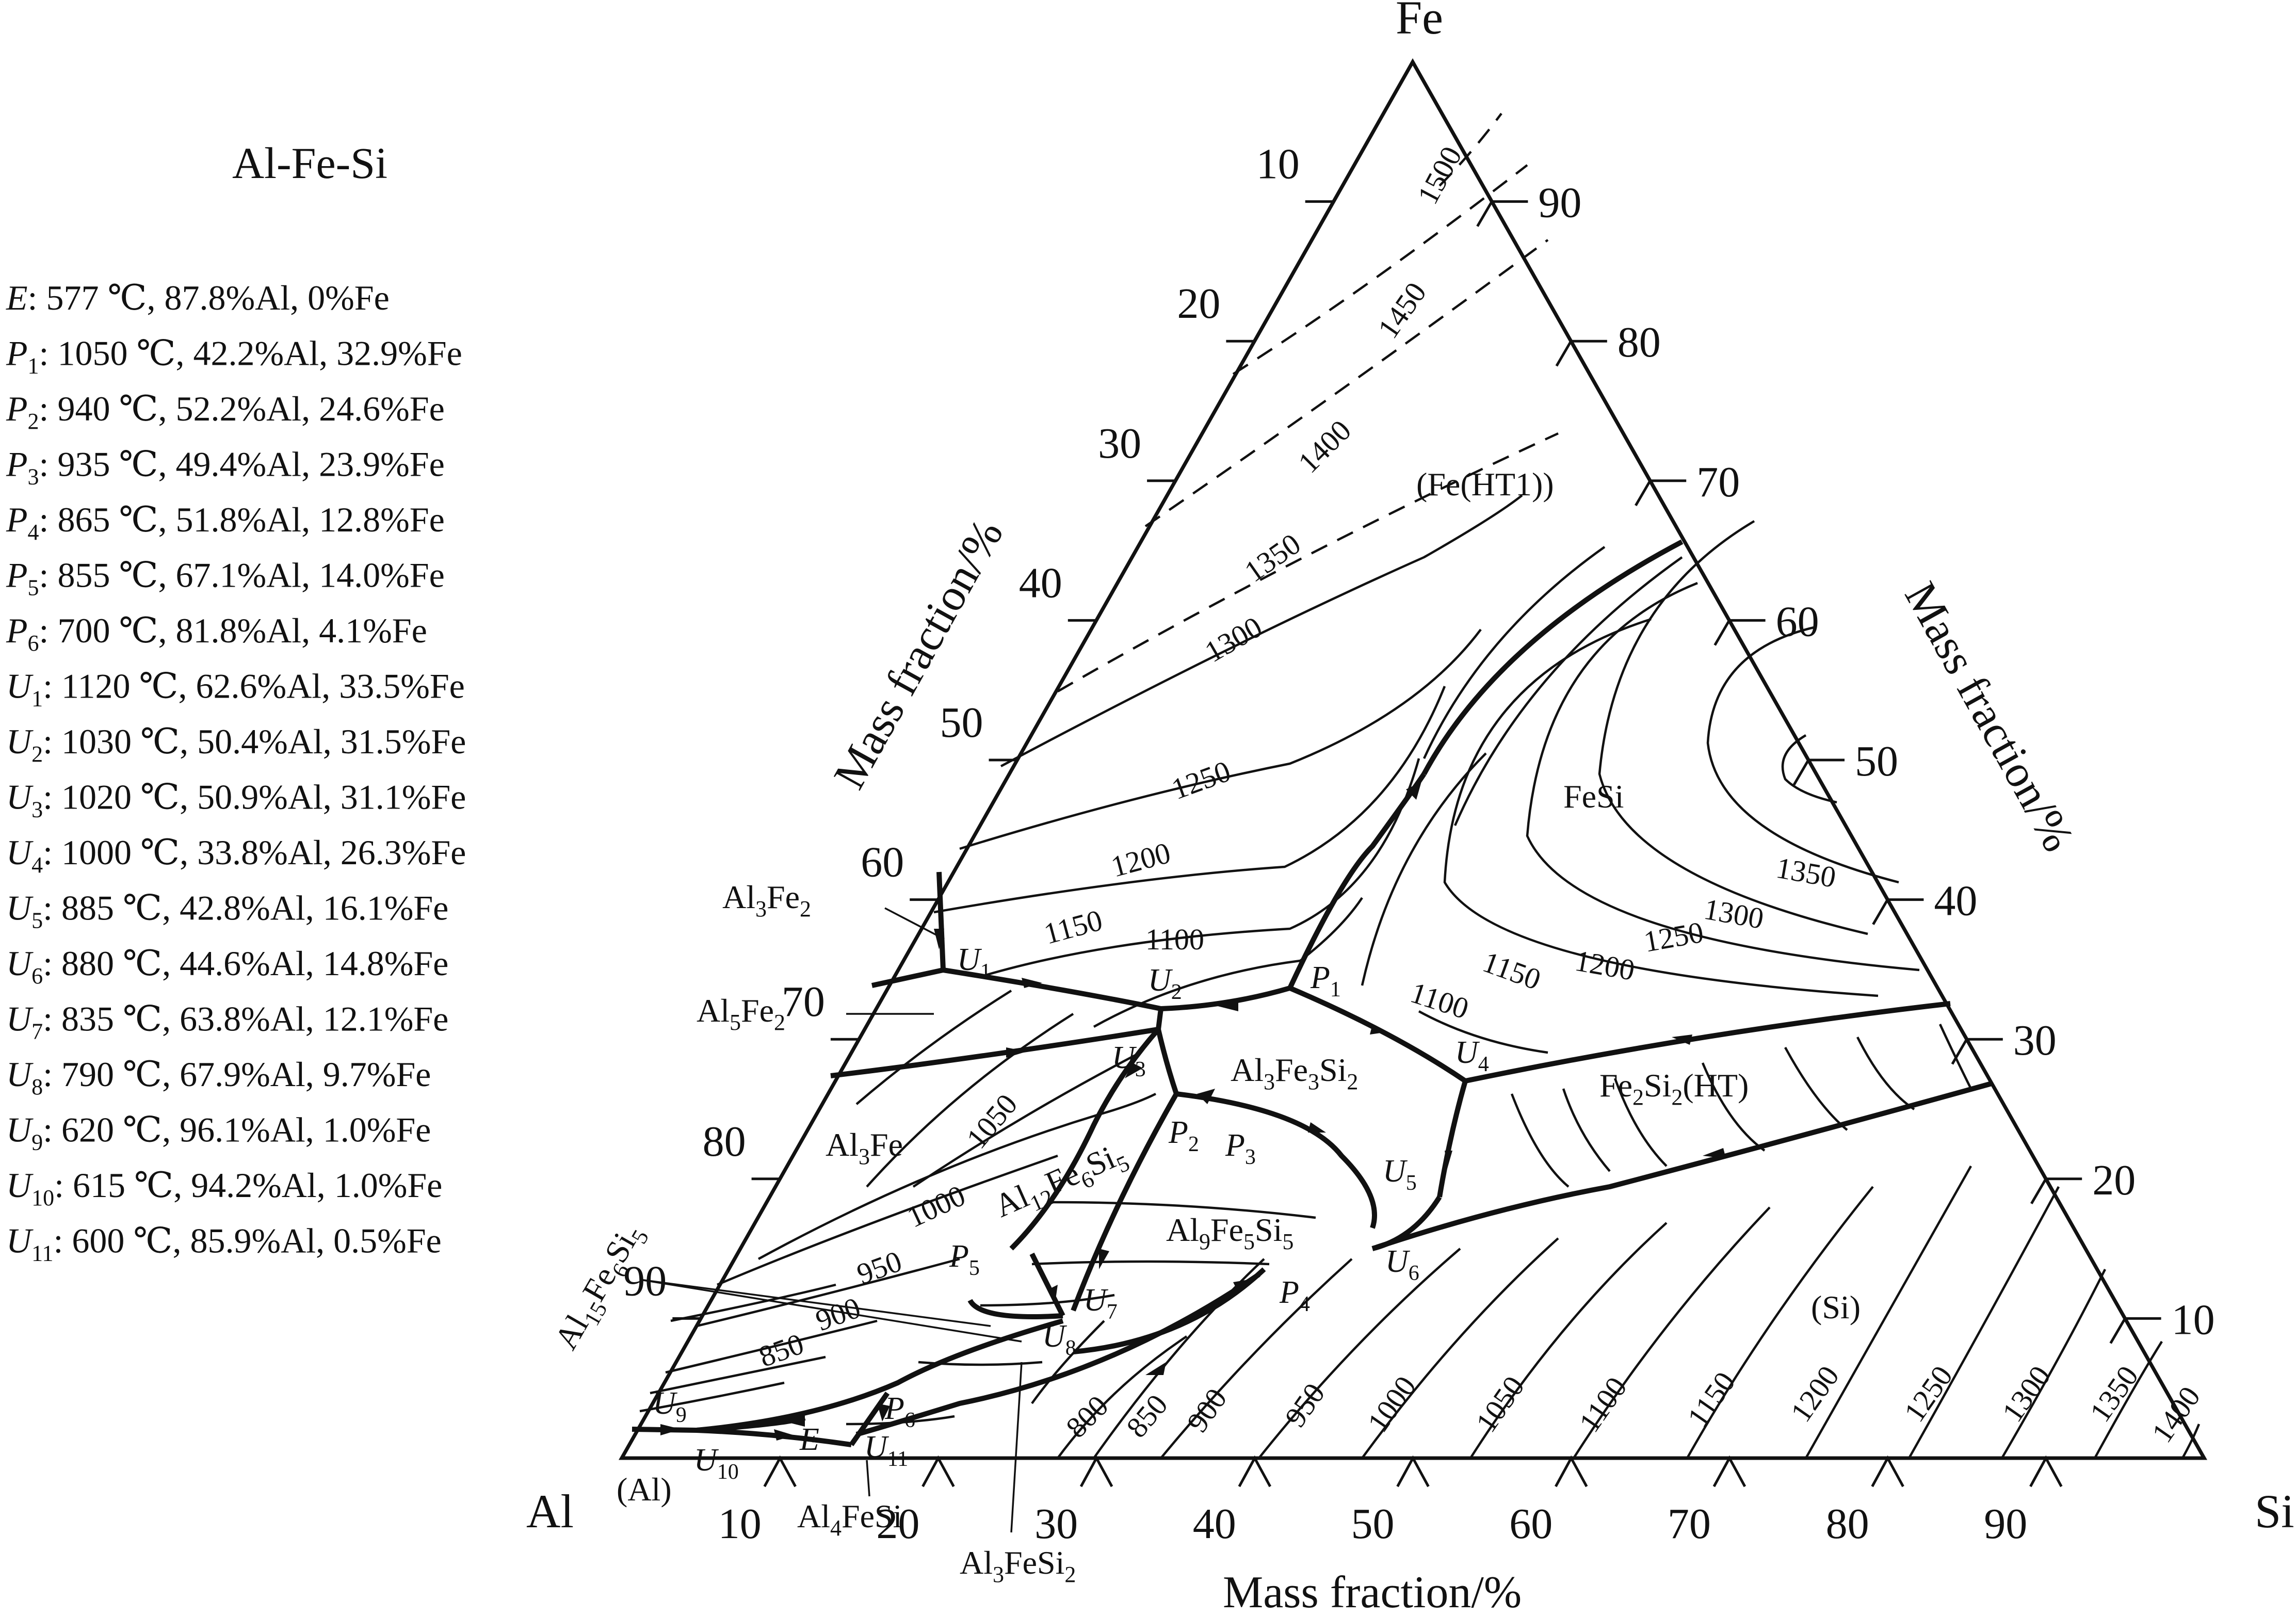 This screenshot has width=2296, height=1616. Describe the element at coordinates (1059, 1339) in the screenshot. I see `point-label-u8: U8` at that location.